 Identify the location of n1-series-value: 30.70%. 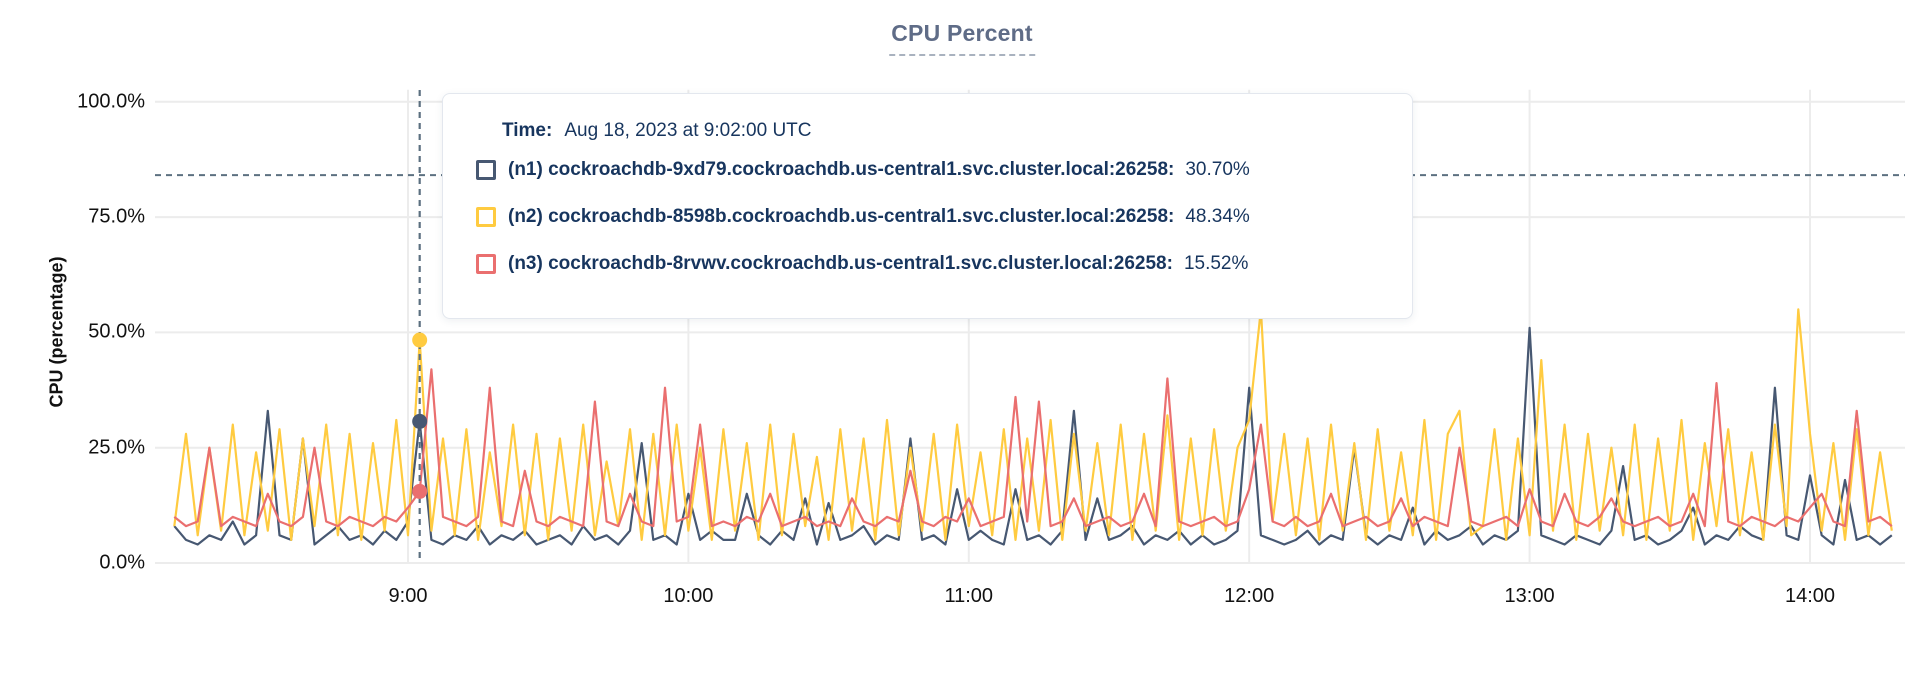
(1217, 169).